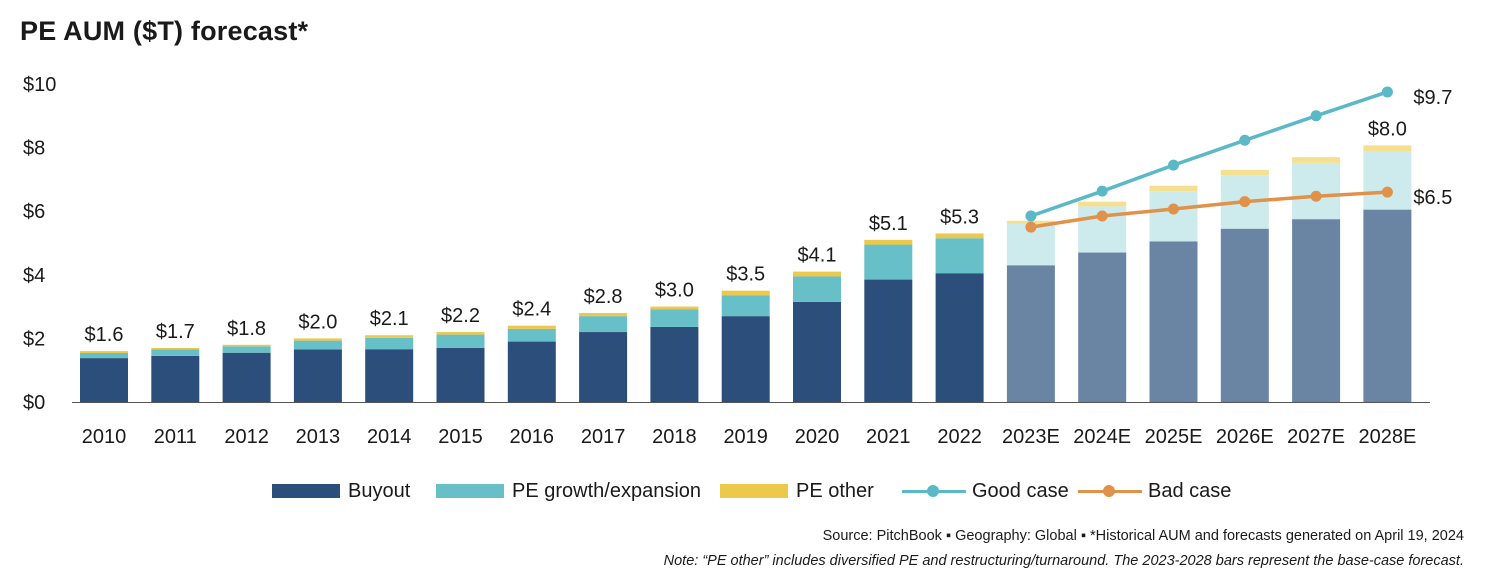  Describe the element at coordinates (34, 276) in the screenshot. I see `y-tick-label: $4` at that location.